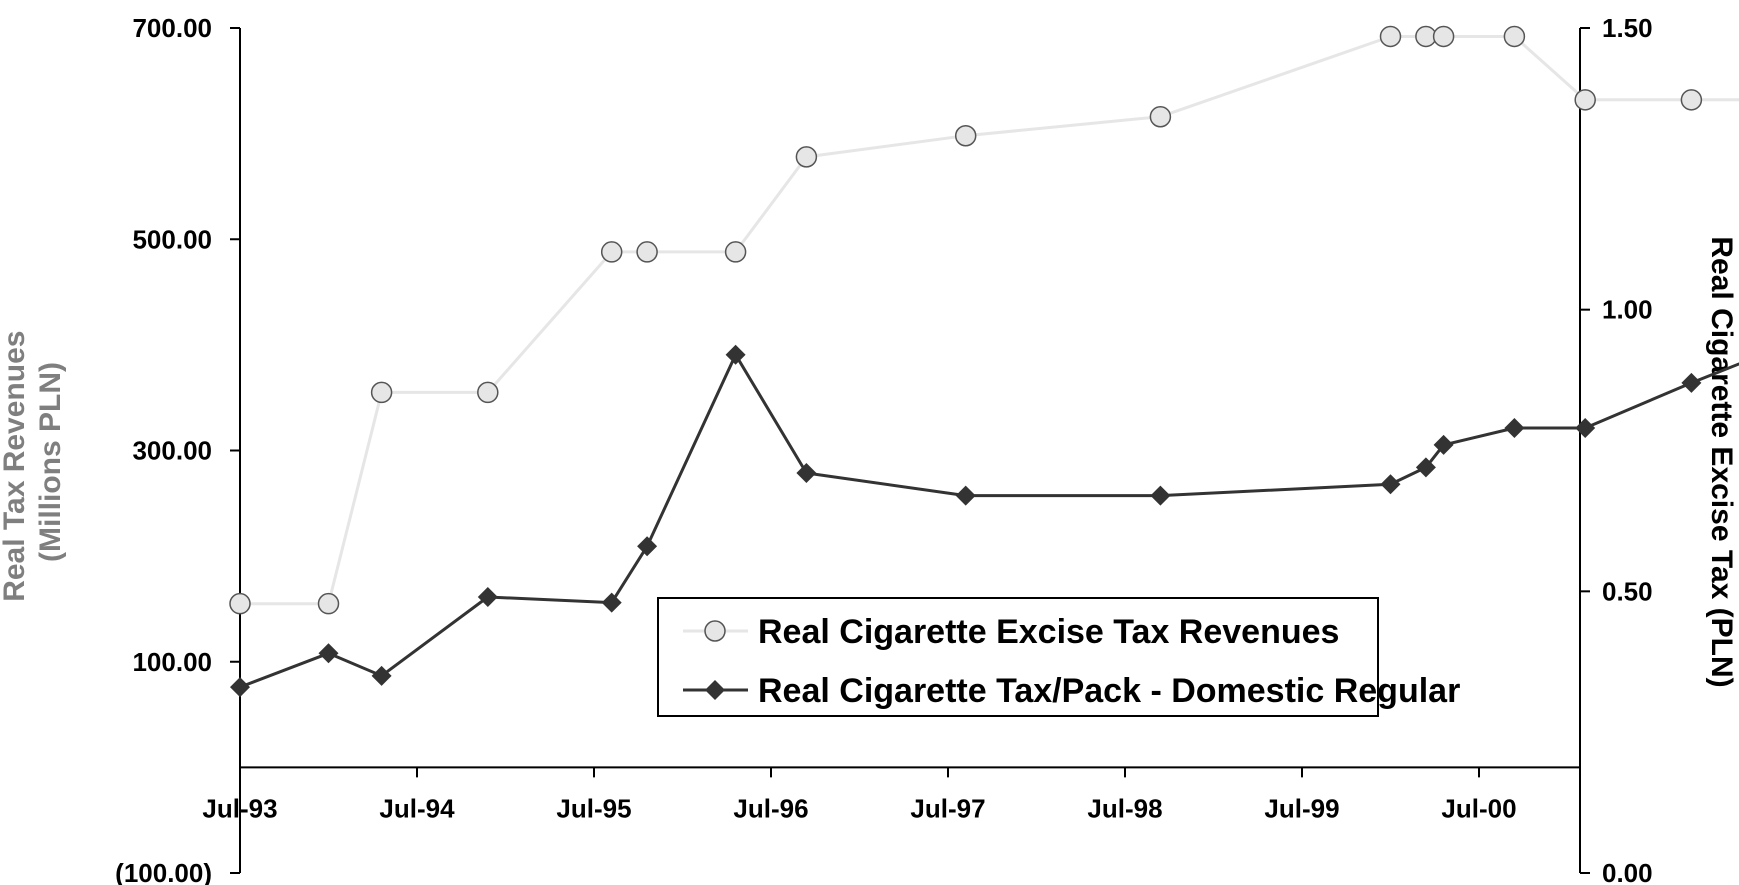 The width and height of the screenshot is (1739, 885). I want to click on left-y-tick-label: 100.00, so click(172, 662).